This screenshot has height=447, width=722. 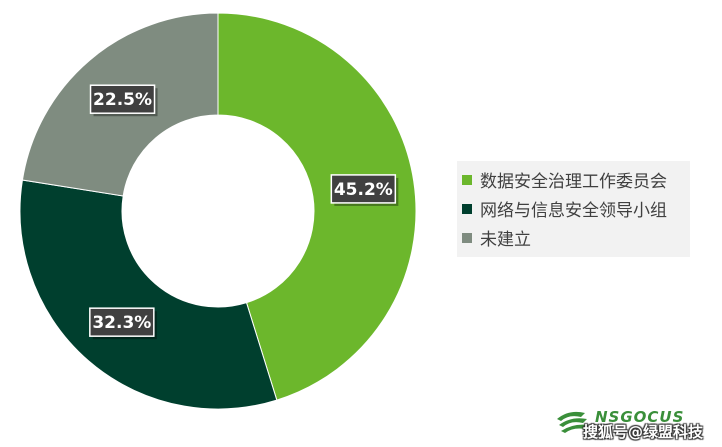 I want to click on data-label-committee: 45.2%, so click(x=364, y=190).